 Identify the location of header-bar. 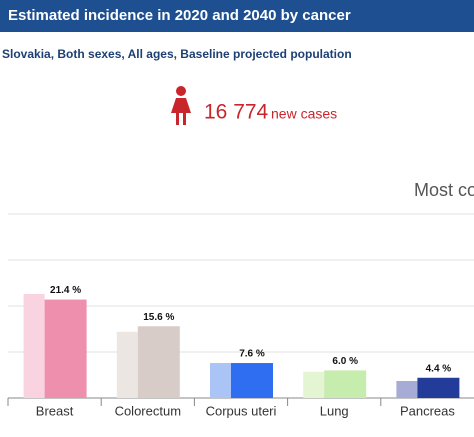
(237, 16).